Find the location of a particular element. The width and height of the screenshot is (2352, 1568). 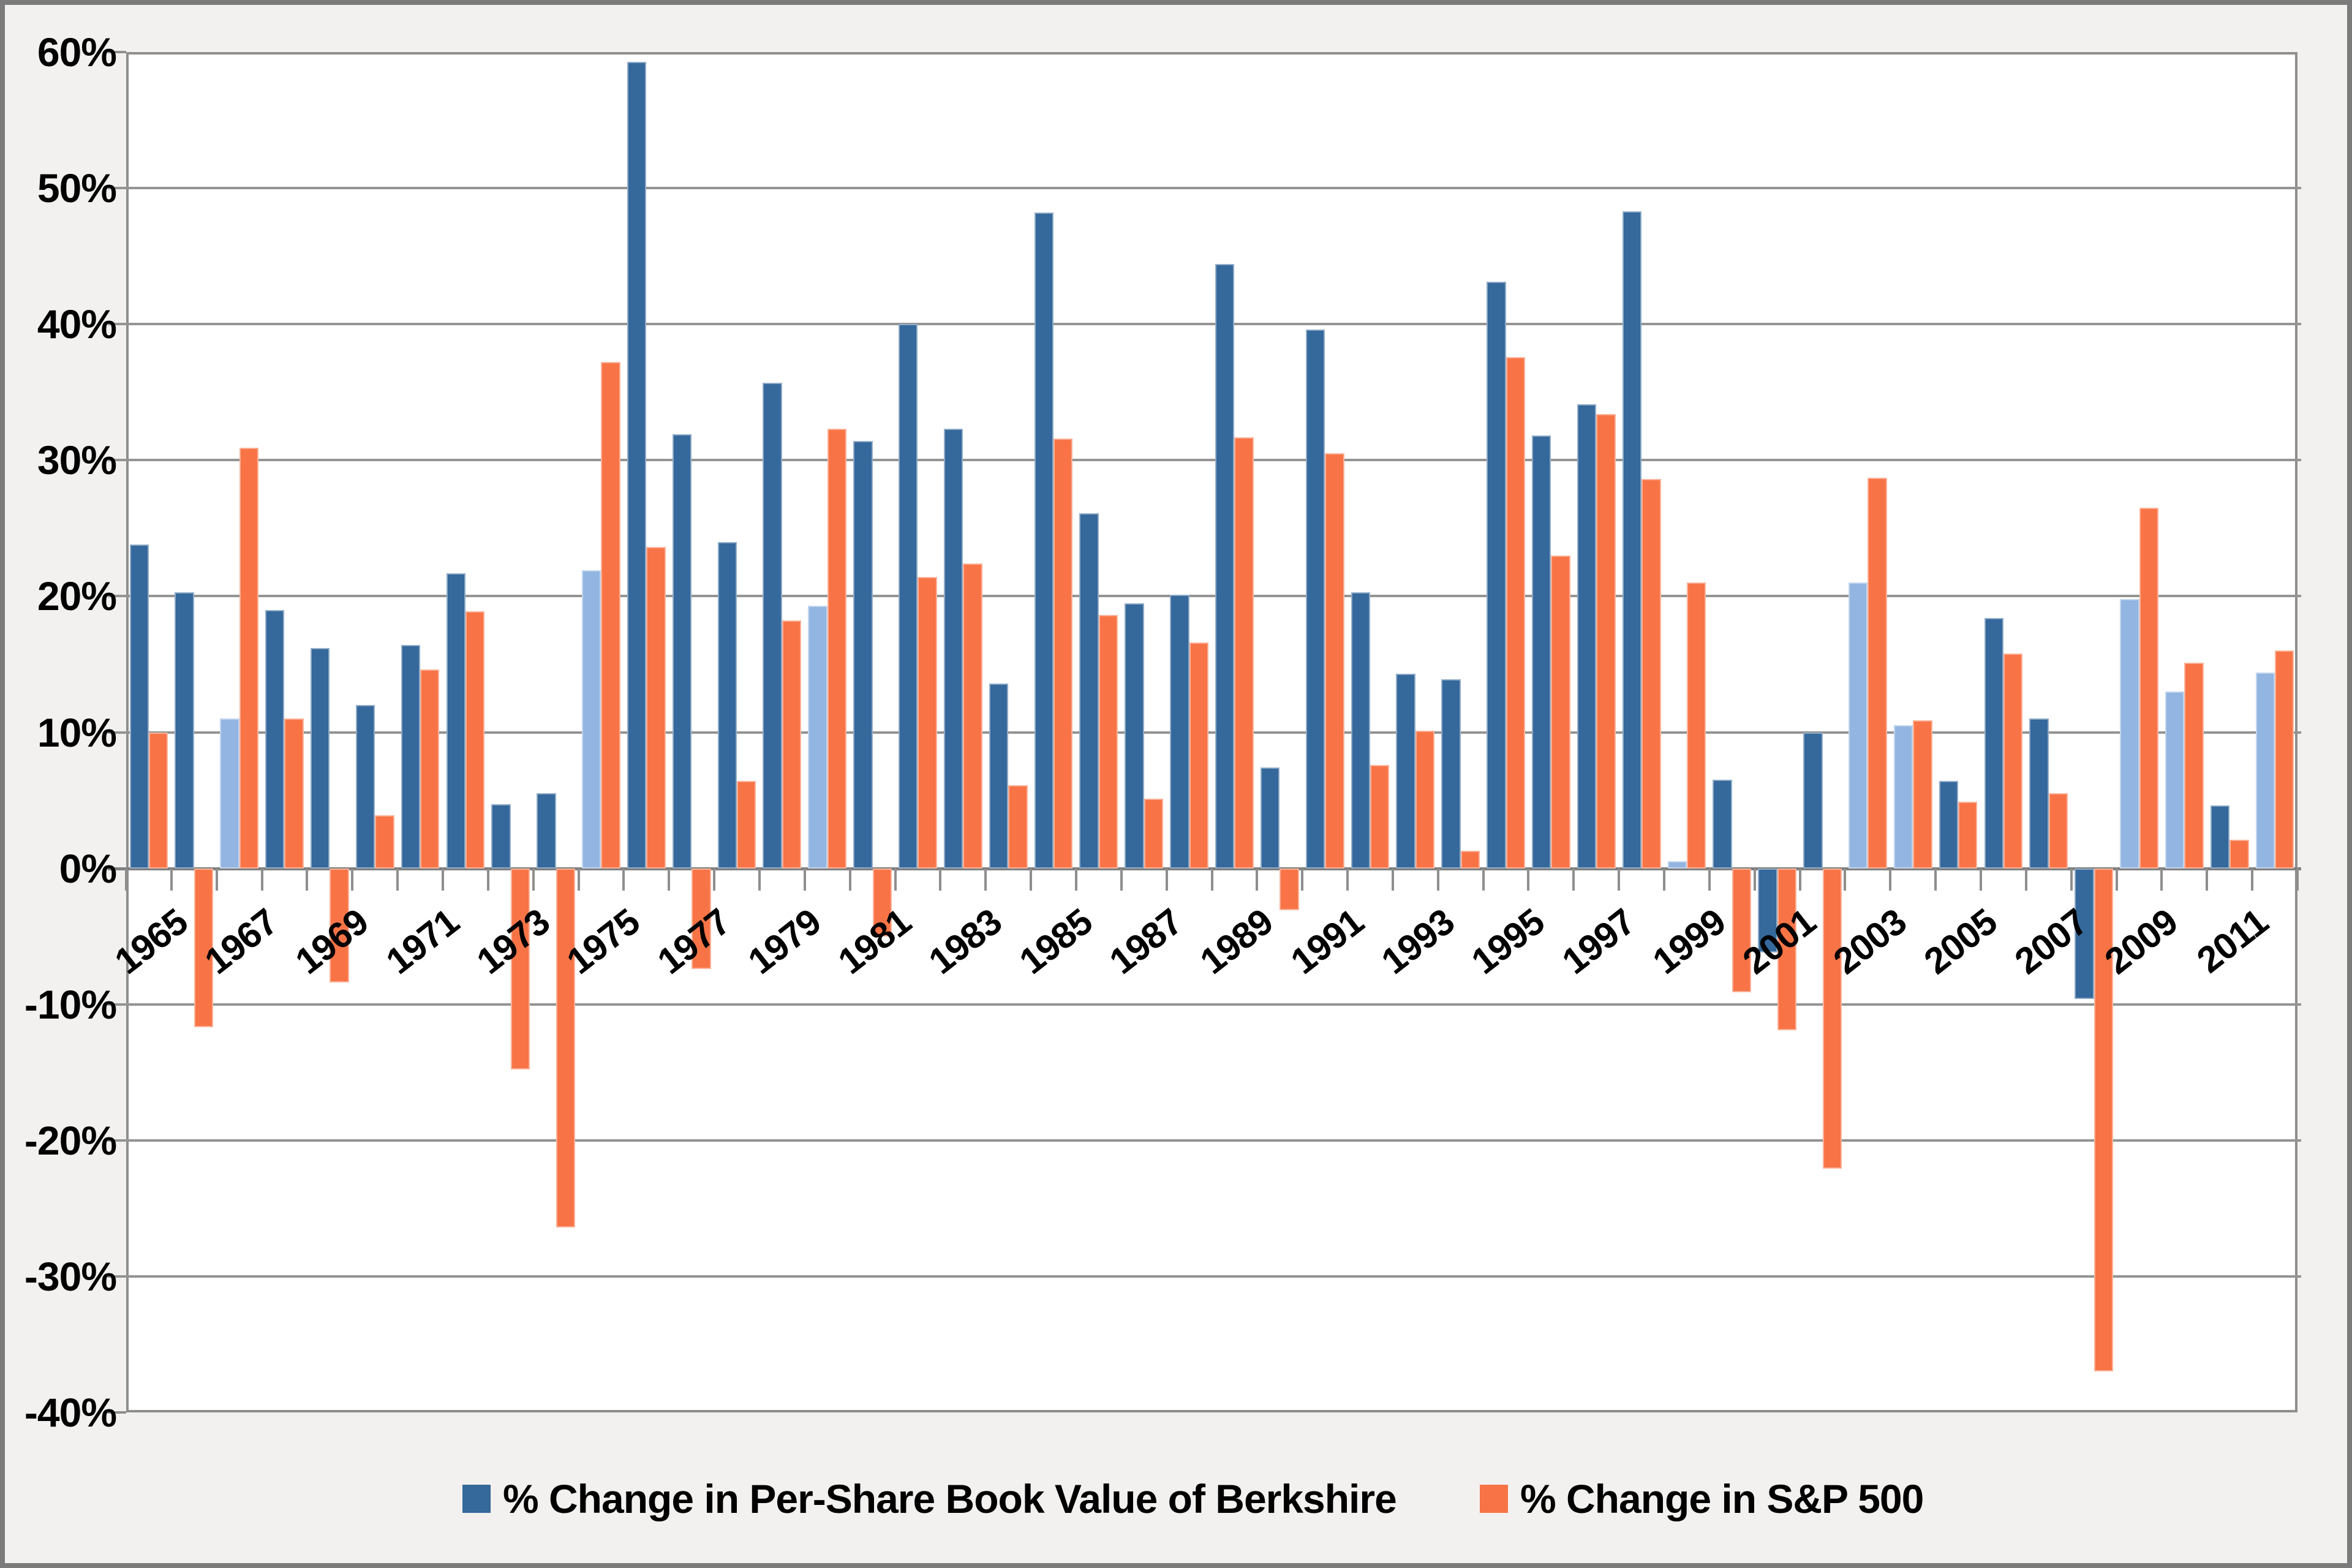

y-axis-label-10: 10% is located at coordinates (77, 732).